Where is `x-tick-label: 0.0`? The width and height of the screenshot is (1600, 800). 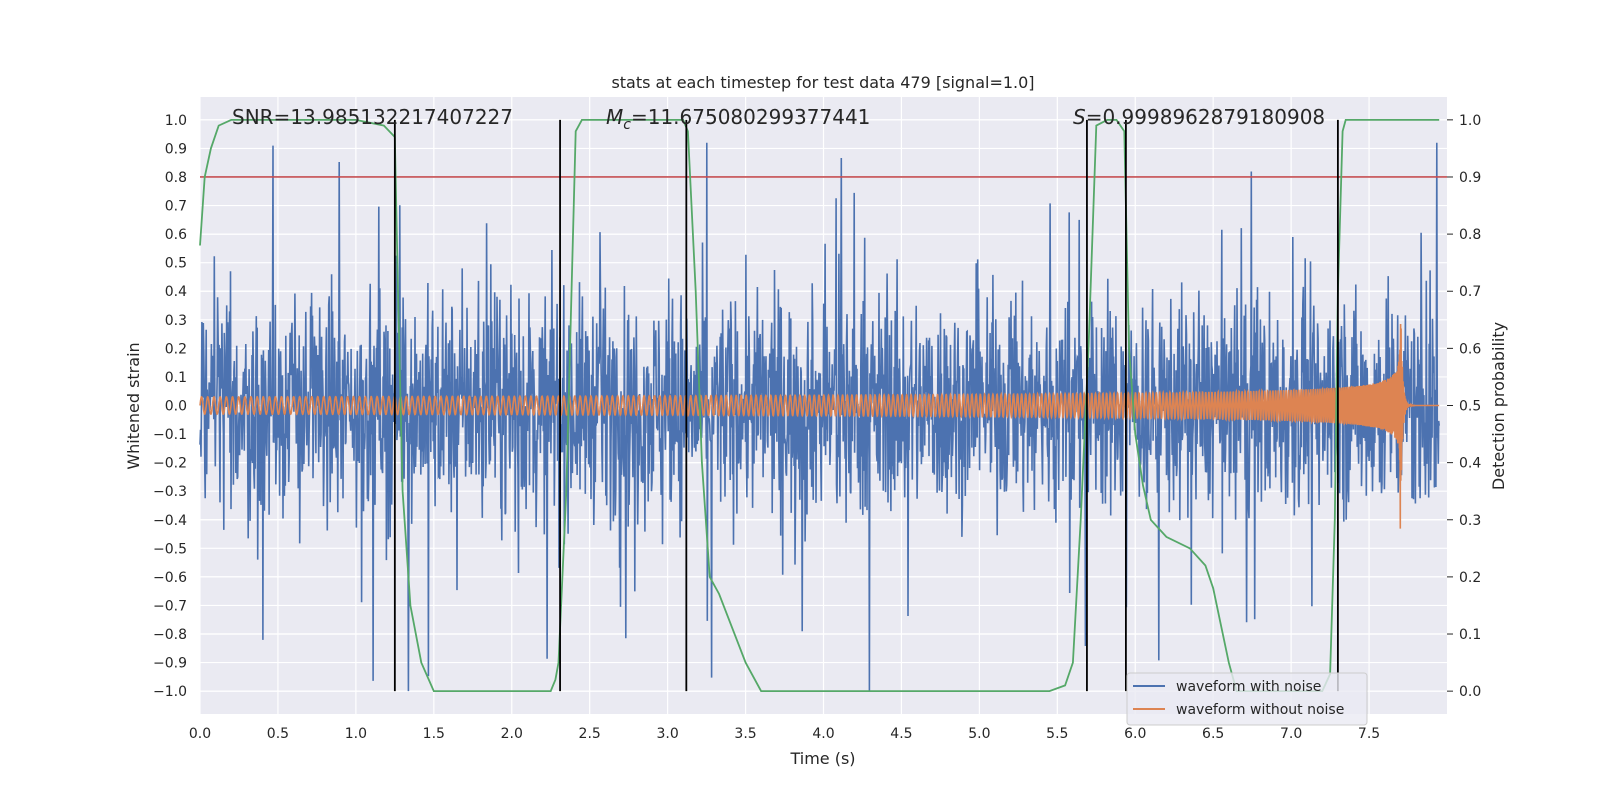
x-tick-label: 0.0 is located at coordinates (200, 734).